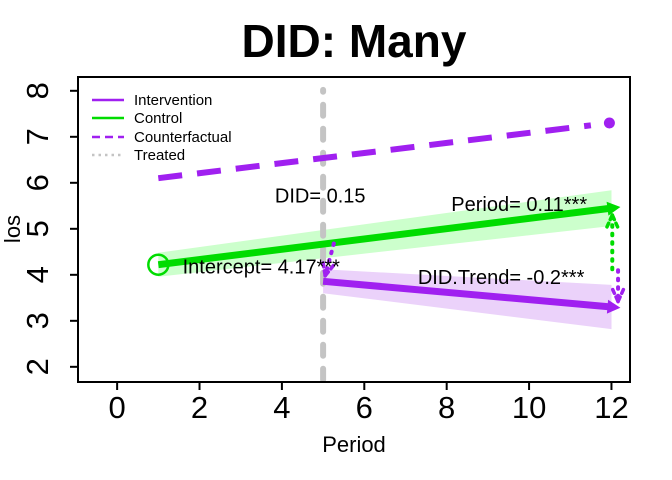 The height and width of the screenshot is (480, 672). What do you see at coordinates (281, 407) in the screenshot?
I see `x-tick-label: 4` at bounding box center [281, 407].